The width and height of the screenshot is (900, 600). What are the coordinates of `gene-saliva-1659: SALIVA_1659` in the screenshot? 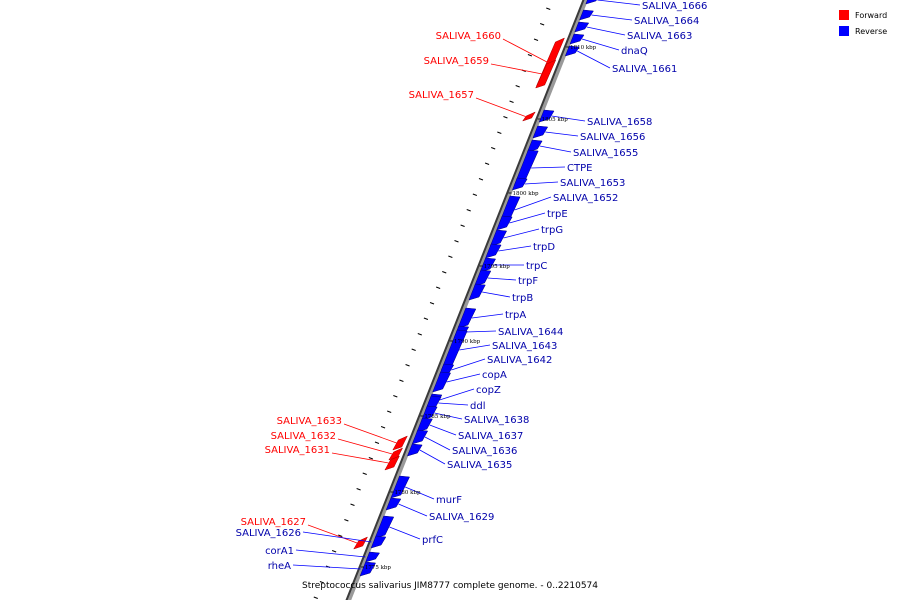 It's located at (490, 72).